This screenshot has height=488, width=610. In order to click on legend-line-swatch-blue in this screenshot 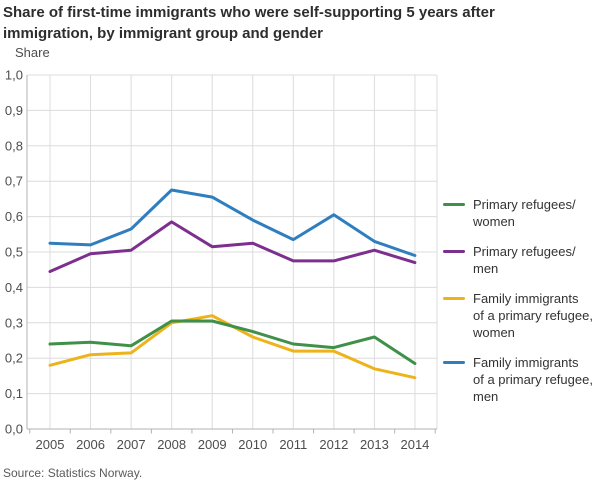, I will do `click(454, 362)`.